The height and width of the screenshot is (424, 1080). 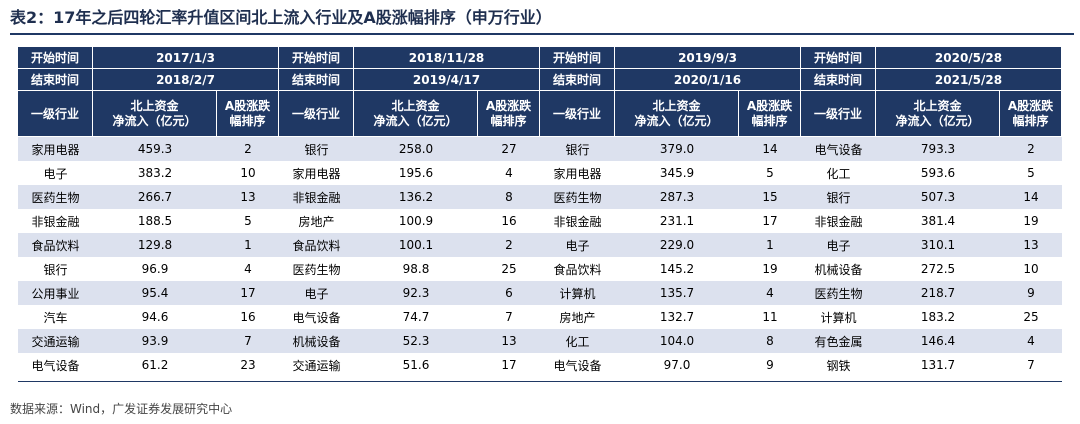 I want to click on industry-cell: 电气设备, so click(x=316, y=317).